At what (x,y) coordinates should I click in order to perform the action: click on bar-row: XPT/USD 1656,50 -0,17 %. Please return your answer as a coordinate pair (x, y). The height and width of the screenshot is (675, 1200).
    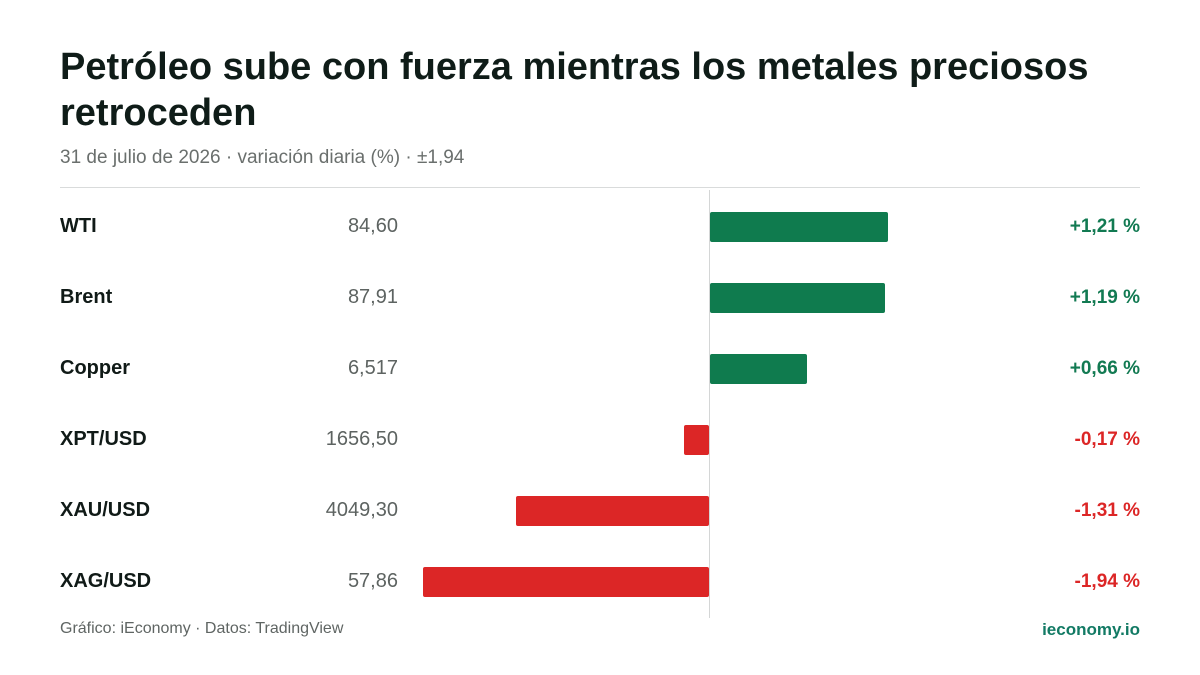
    Looking at the image, I should click on (600, 439).